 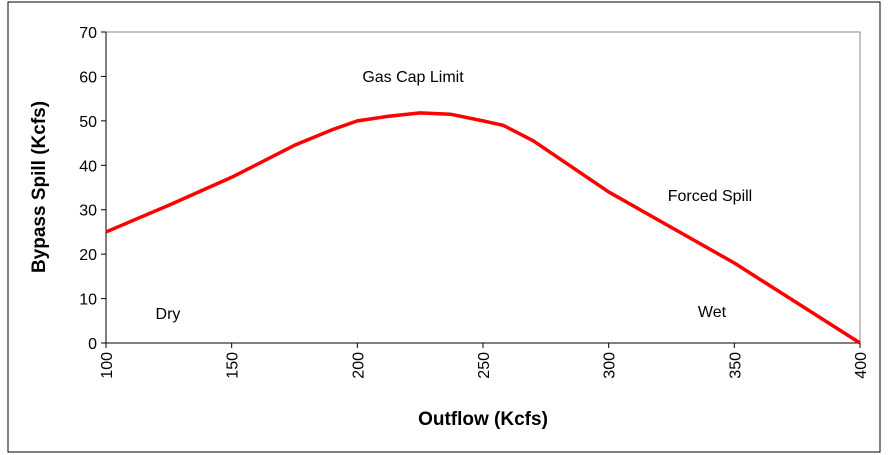 I want to click on y-tick-label: 50, so click(x=88, y=122).